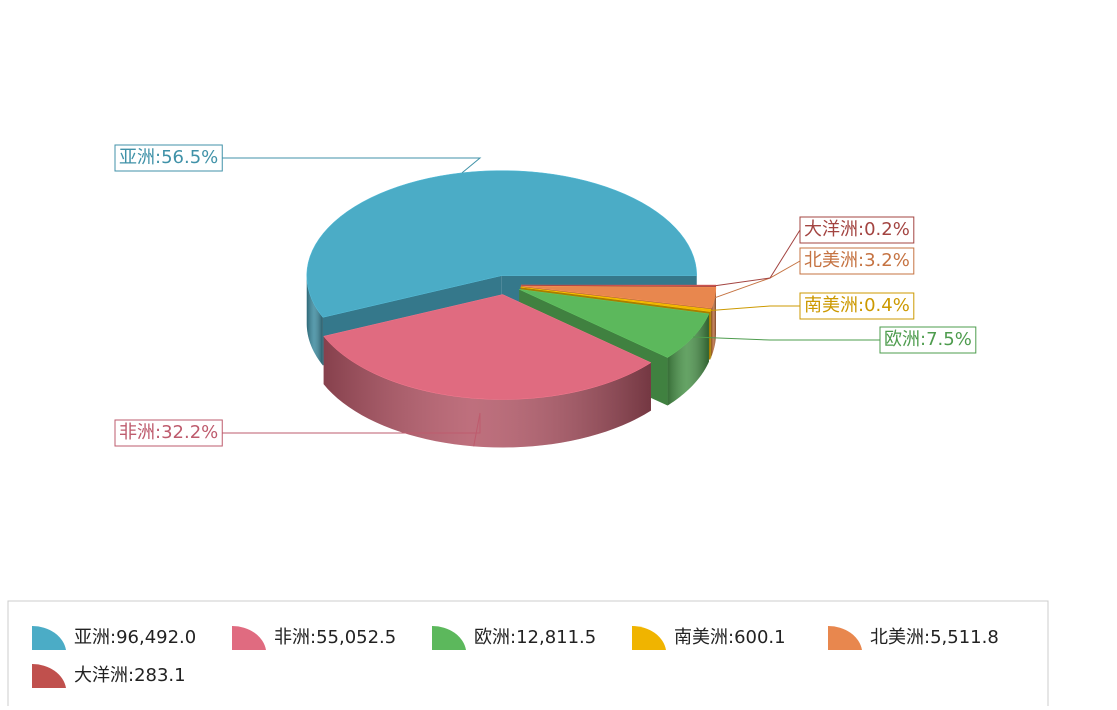 This screenshot has height=710, width=1117. Describe the element at coordinates (730, 637) in the screenshot. I see `legend-label: 南美洲:600.1` at that location.